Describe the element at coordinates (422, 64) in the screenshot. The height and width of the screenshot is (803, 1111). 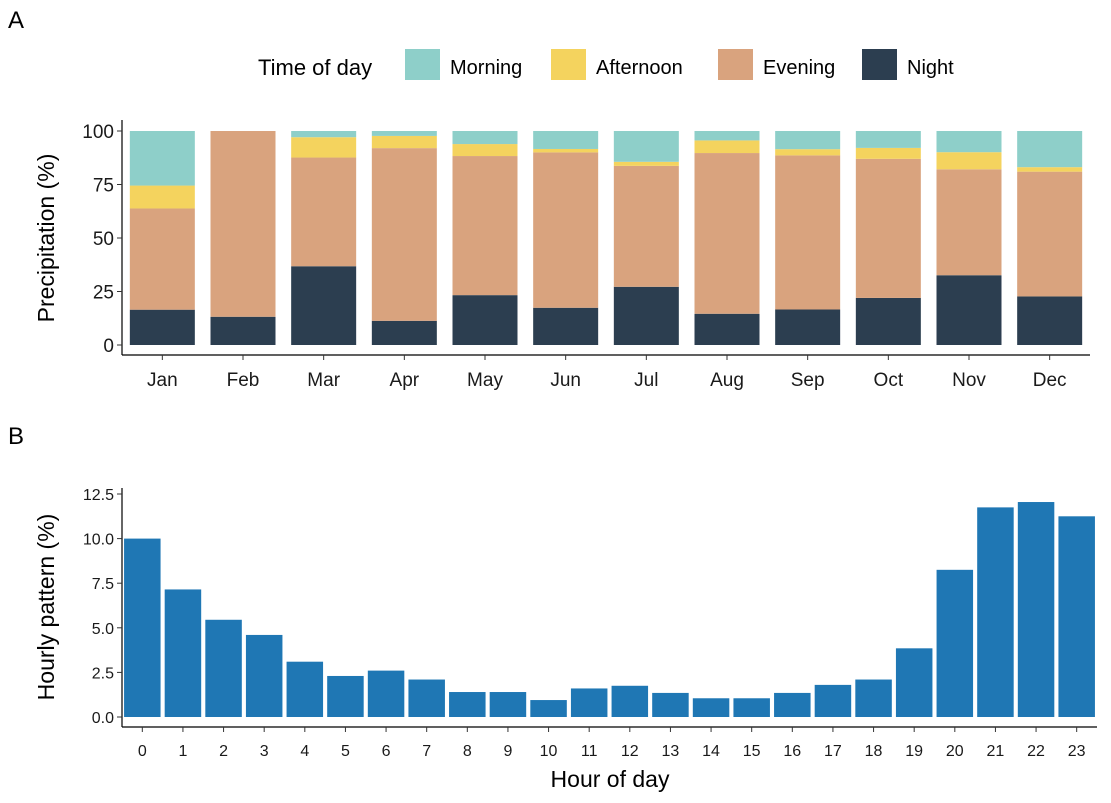
I see `legend-swatch-morning` at that location.